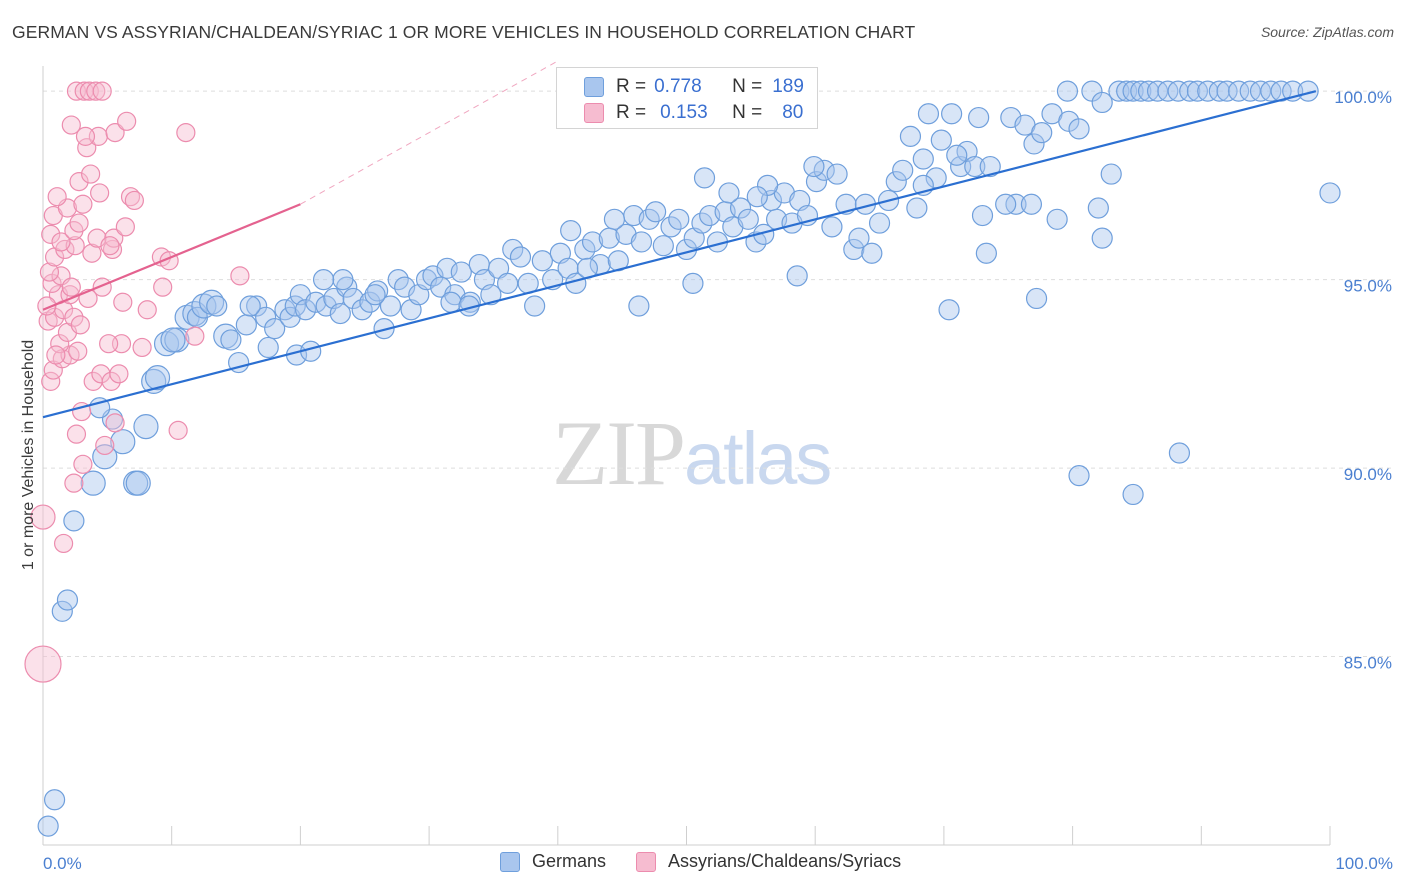 The width and height of the screenshot is (1406, 892). I want to click on y-axis-title: 1 or more Vehicles in Household, so click(28, 455).